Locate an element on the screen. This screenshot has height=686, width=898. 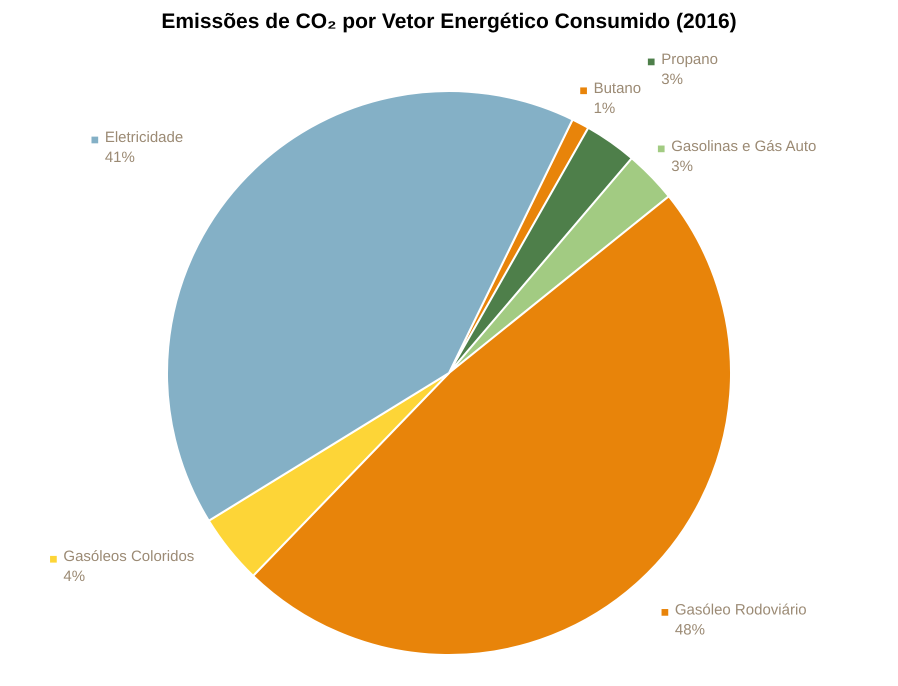
data-label: 48% is located at coordinates (689, 629).